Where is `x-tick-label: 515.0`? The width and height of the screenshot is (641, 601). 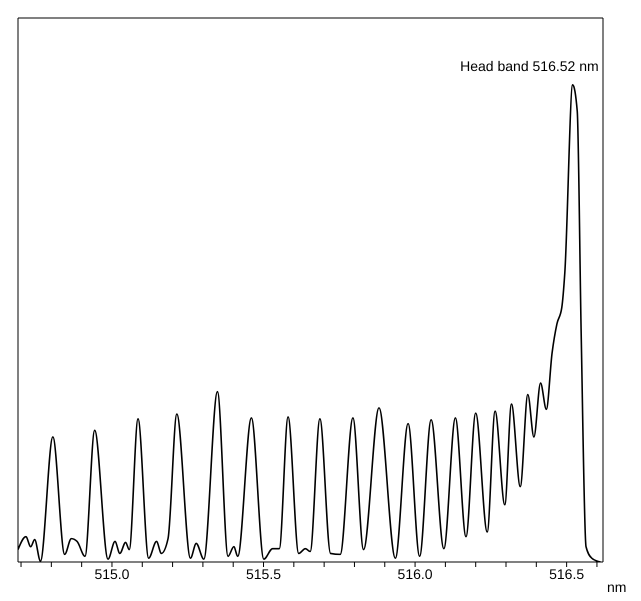 x-tick-label: 515.0 is located at coordinates (112, 574).